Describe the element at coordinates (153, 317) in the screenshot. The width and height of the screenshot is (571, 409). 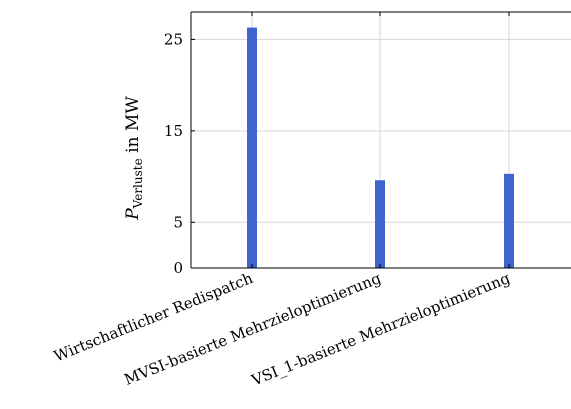
I see `x-tick-label: Wirtschaftlicher Redispatch` at that location.